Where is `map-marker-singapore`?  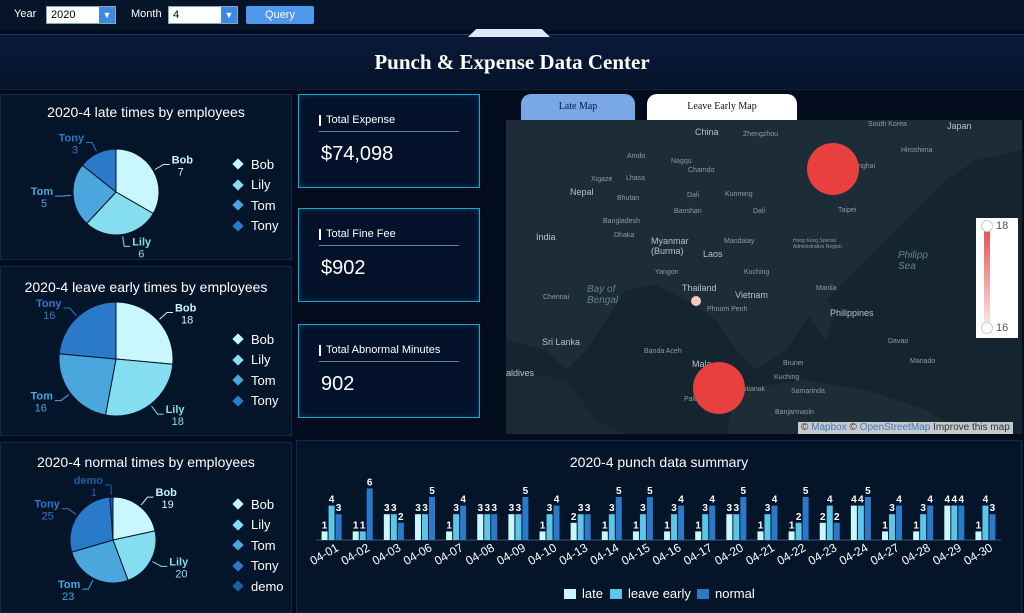 map-marker-singapore is located at coordinates (719, 388).